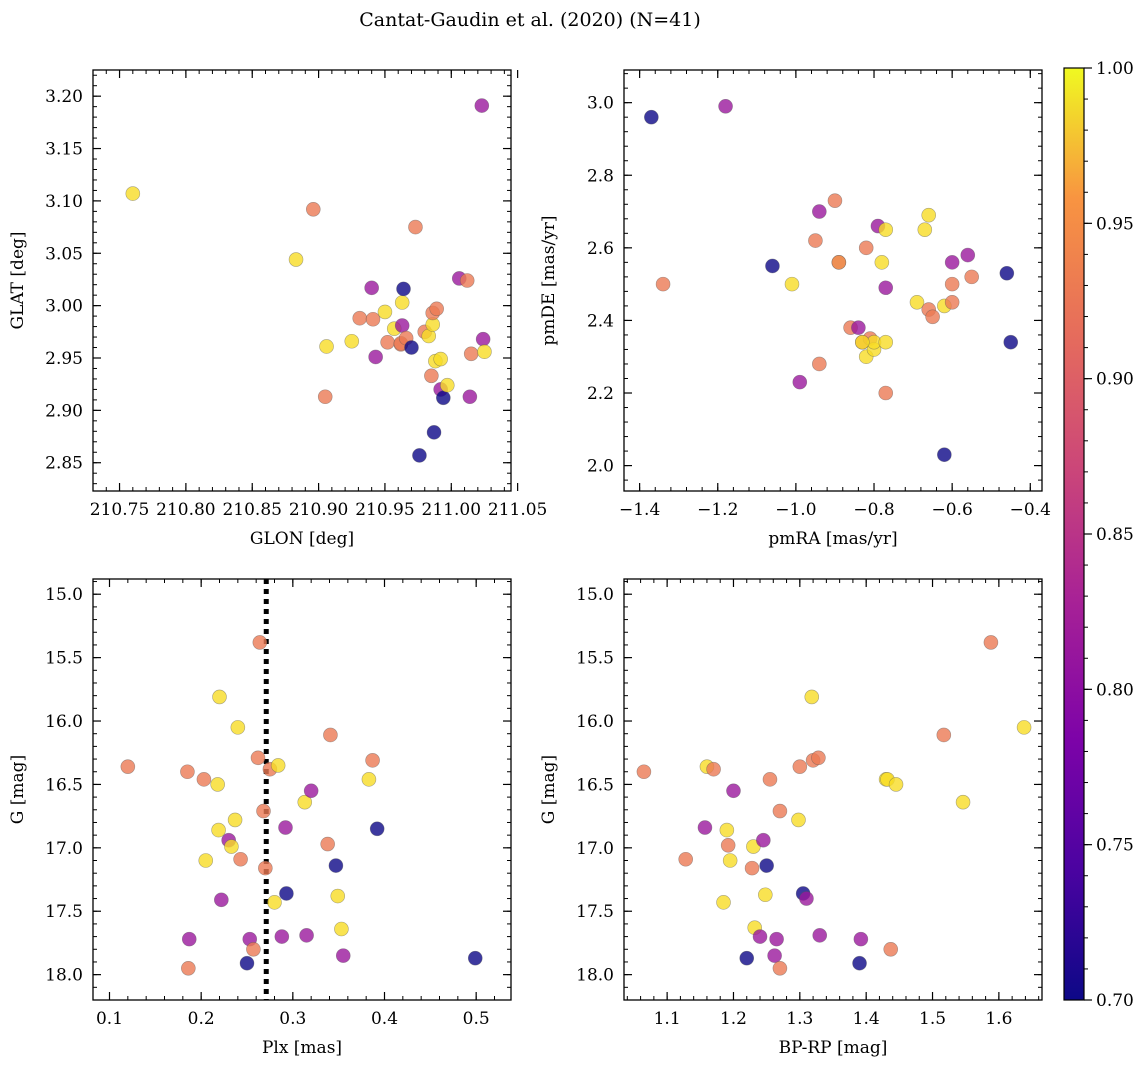 The height and width of the screenshot is (1068, 1148). What do you see at coordinates (64, 359) in the screenshot?
I see `y-tick-label: 2.95` at bounding box center [64, 359].